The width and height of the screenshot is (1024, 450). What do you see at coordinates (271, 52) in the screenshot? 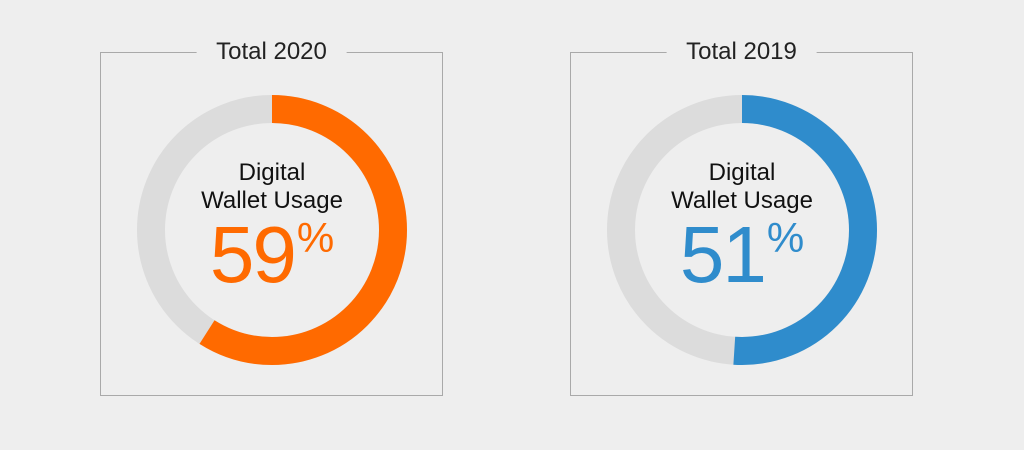
I see `panel-title: Total 2020` at bounding box center [271, 52].